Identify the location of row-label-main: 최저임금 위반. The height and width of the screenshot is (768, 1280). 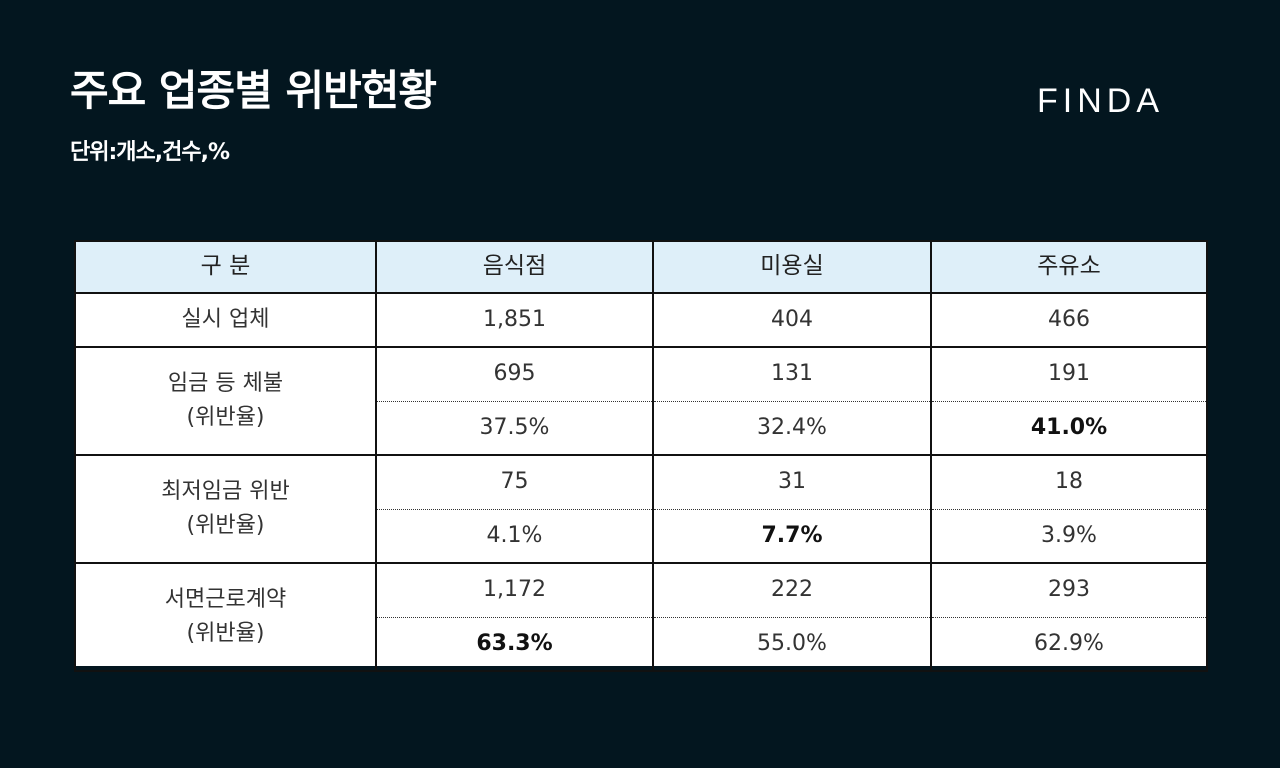
(225, 491).